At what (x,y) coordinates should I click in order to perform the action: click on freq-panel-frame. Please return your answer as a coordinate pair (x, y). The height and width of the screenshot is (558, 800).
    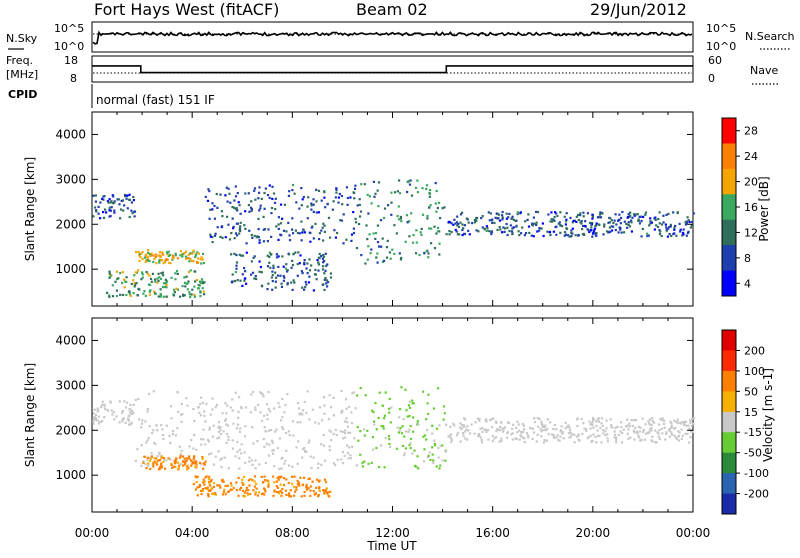
    Looking at the image, I should click on (392, 69).